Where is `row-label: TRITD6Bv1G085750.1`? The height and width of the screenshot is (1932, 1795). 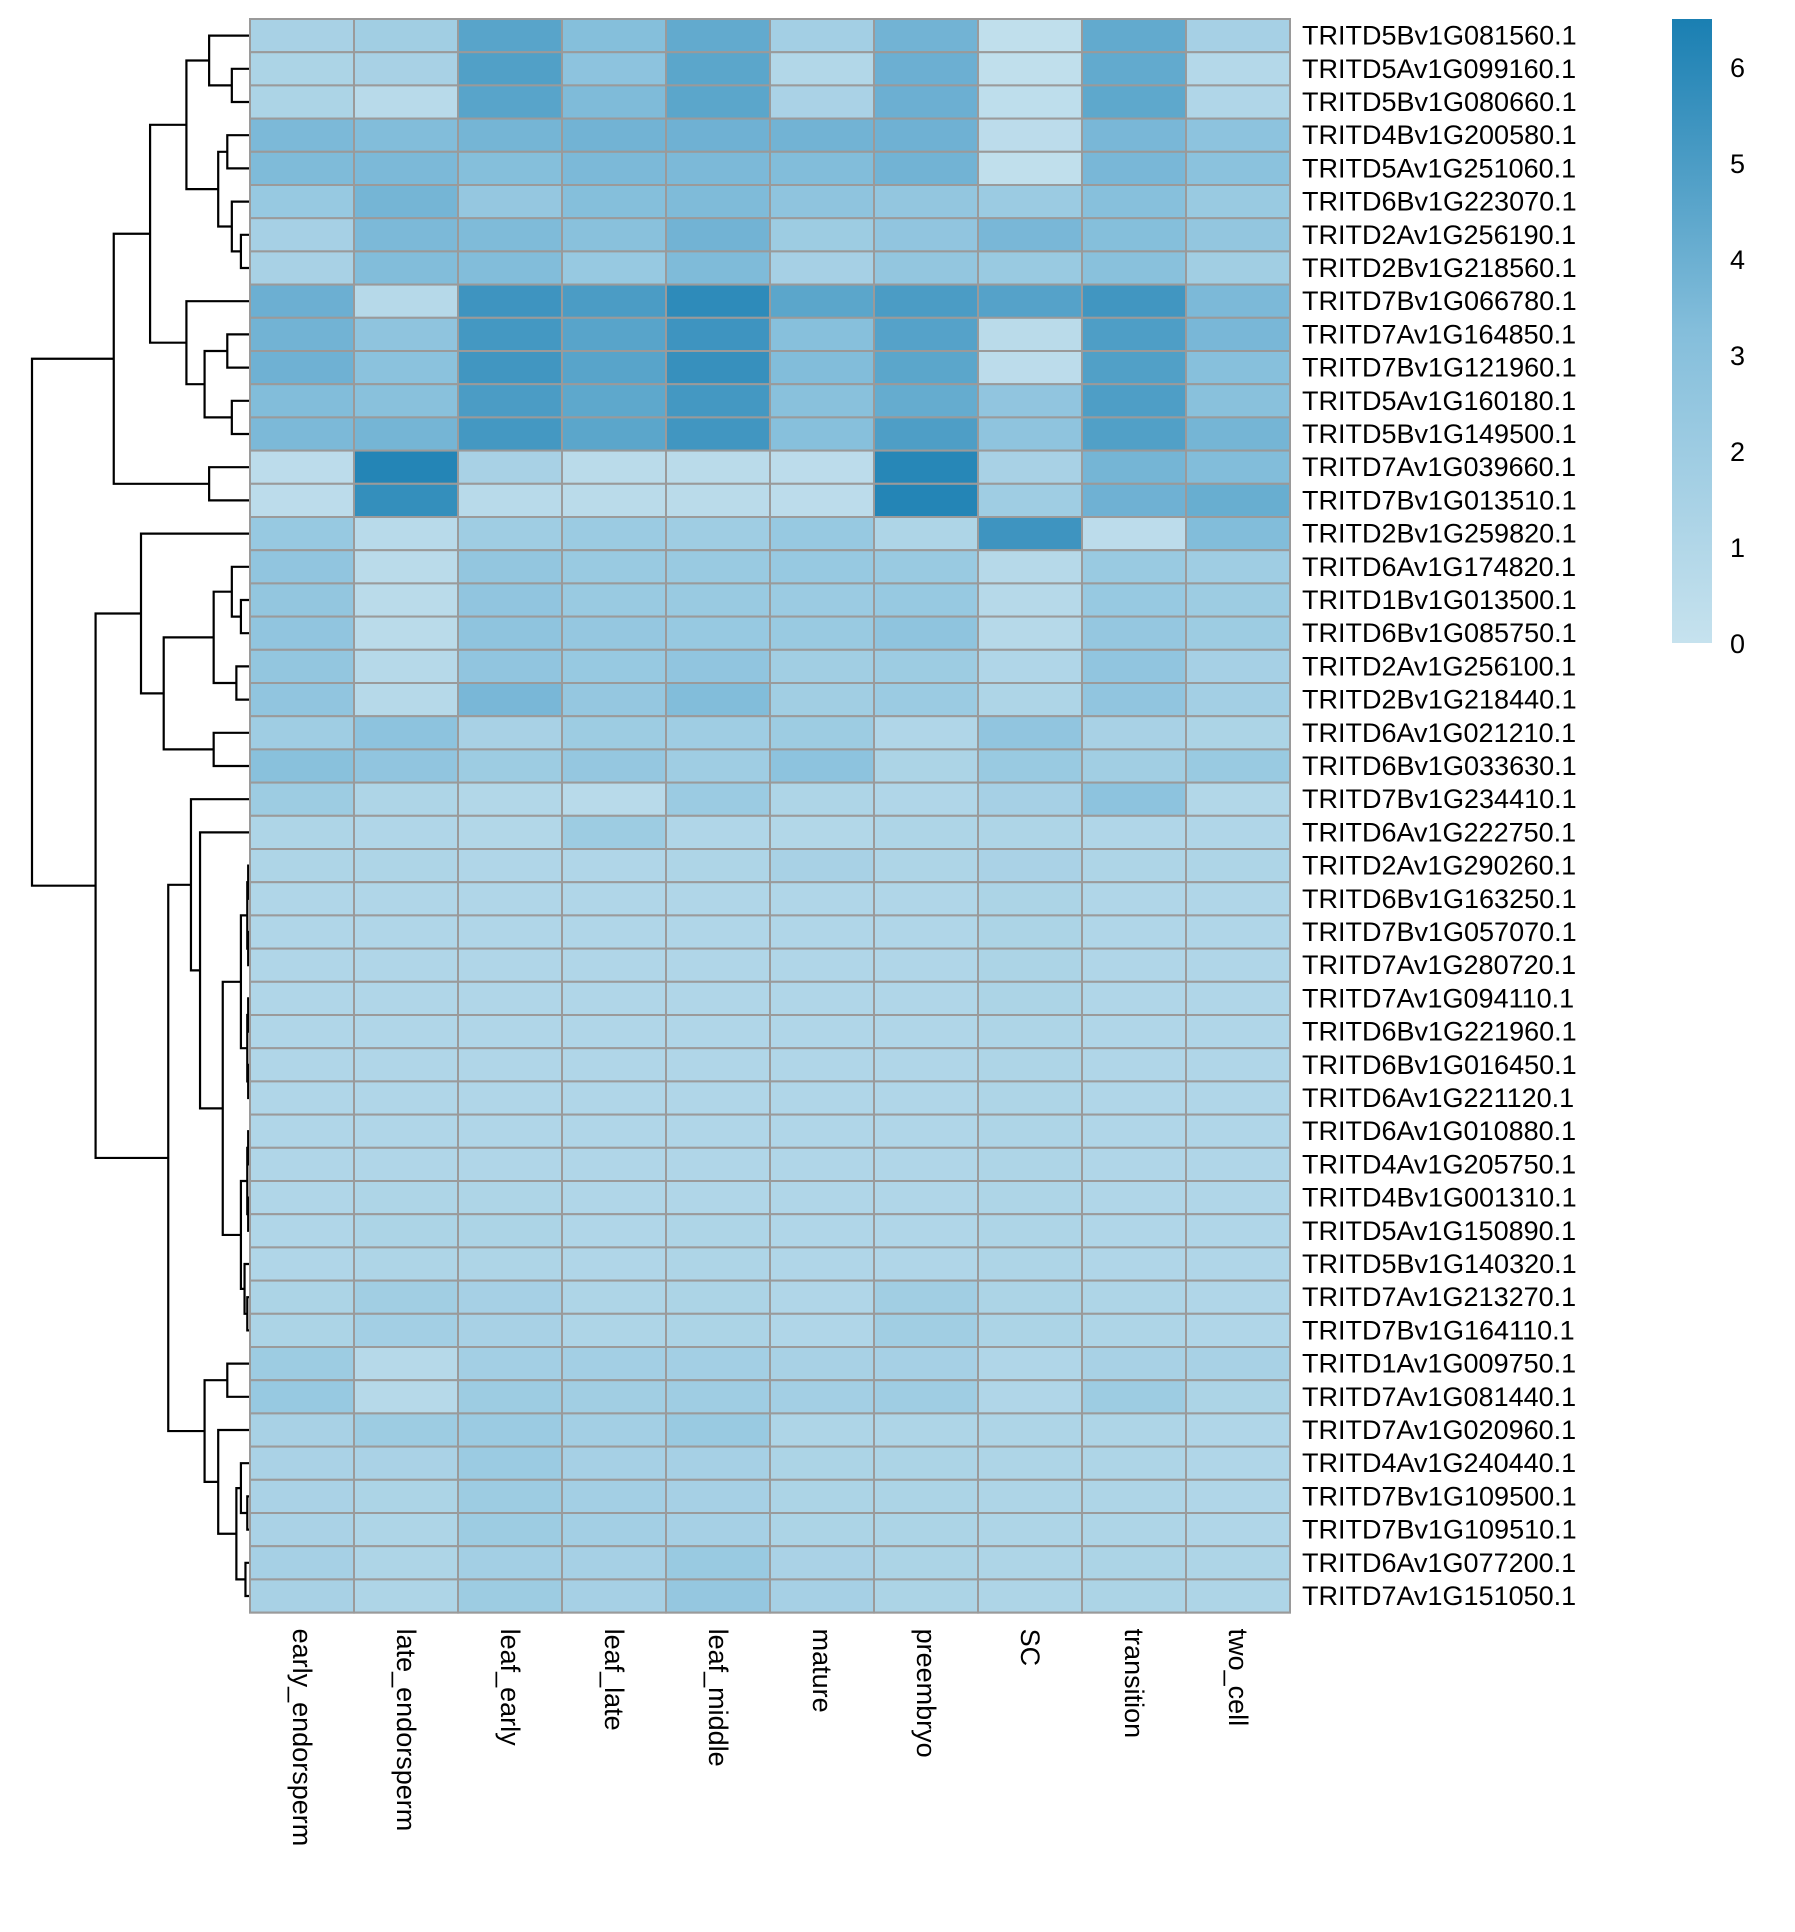 row-label: TRITD6Bv1G085750.1 is located at coordinates (1439, 633).